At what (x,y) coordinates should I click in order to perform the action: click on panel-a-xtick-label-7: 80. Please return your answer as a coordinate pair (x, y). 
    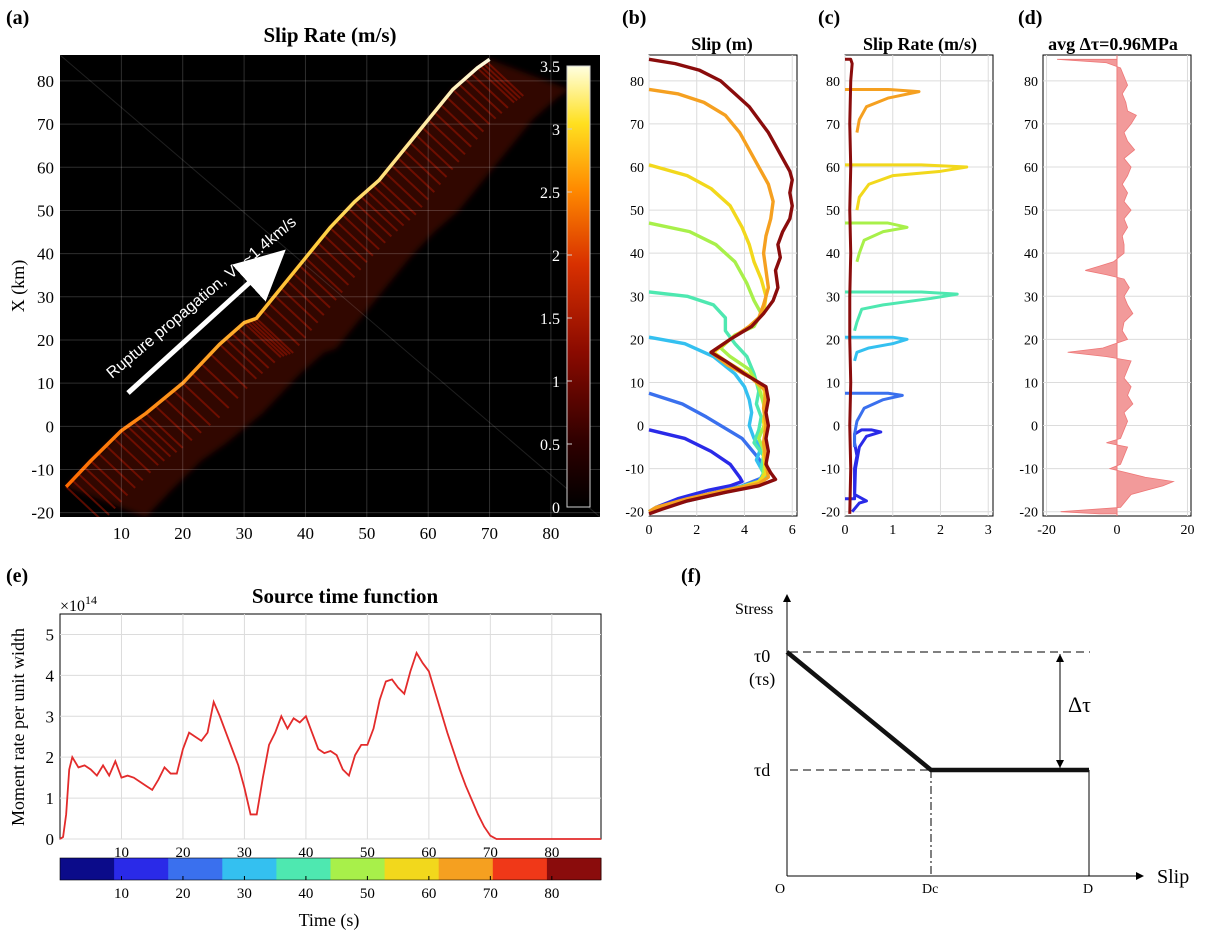
    Looking at the image, I should click on (550, 533).